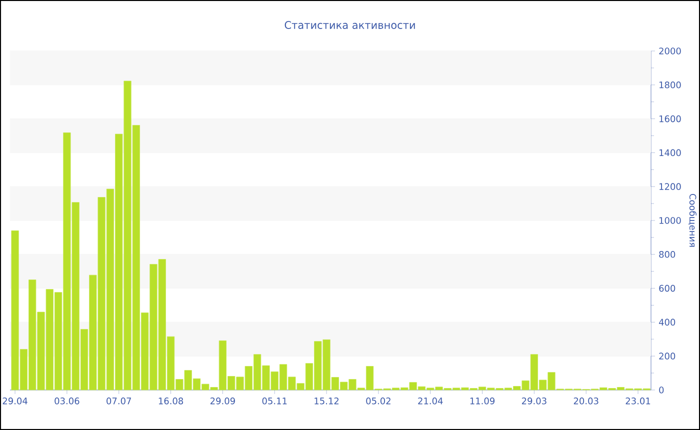 The height and width of the screenshot is (430, 700). Describe the element at coordinates (667, 254) in the screenshot. I see `y-tick-label: 800` at that location.